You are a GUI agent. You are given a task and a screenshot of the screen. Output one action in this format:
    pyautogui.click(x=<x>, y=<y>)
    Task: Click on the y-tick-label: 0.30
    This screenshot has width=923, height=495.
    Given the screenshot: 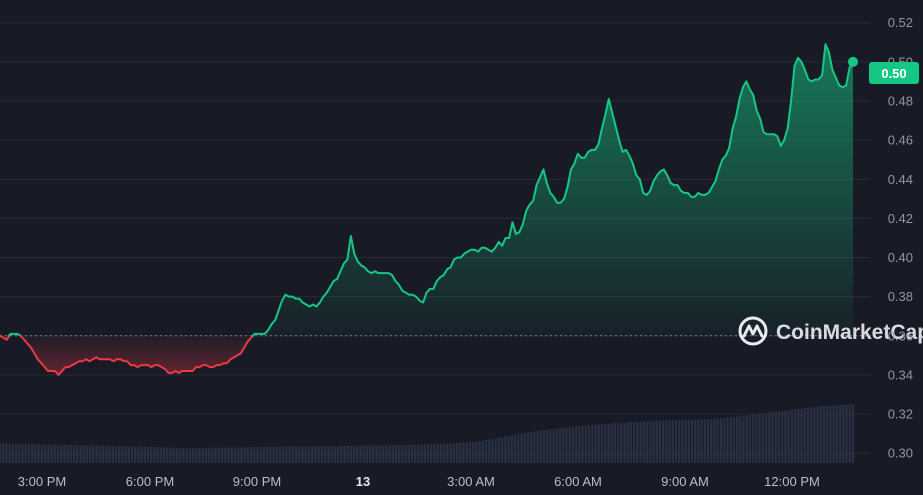 What is the action you would take?
    pyautogui.click(x=900, y=453)
    